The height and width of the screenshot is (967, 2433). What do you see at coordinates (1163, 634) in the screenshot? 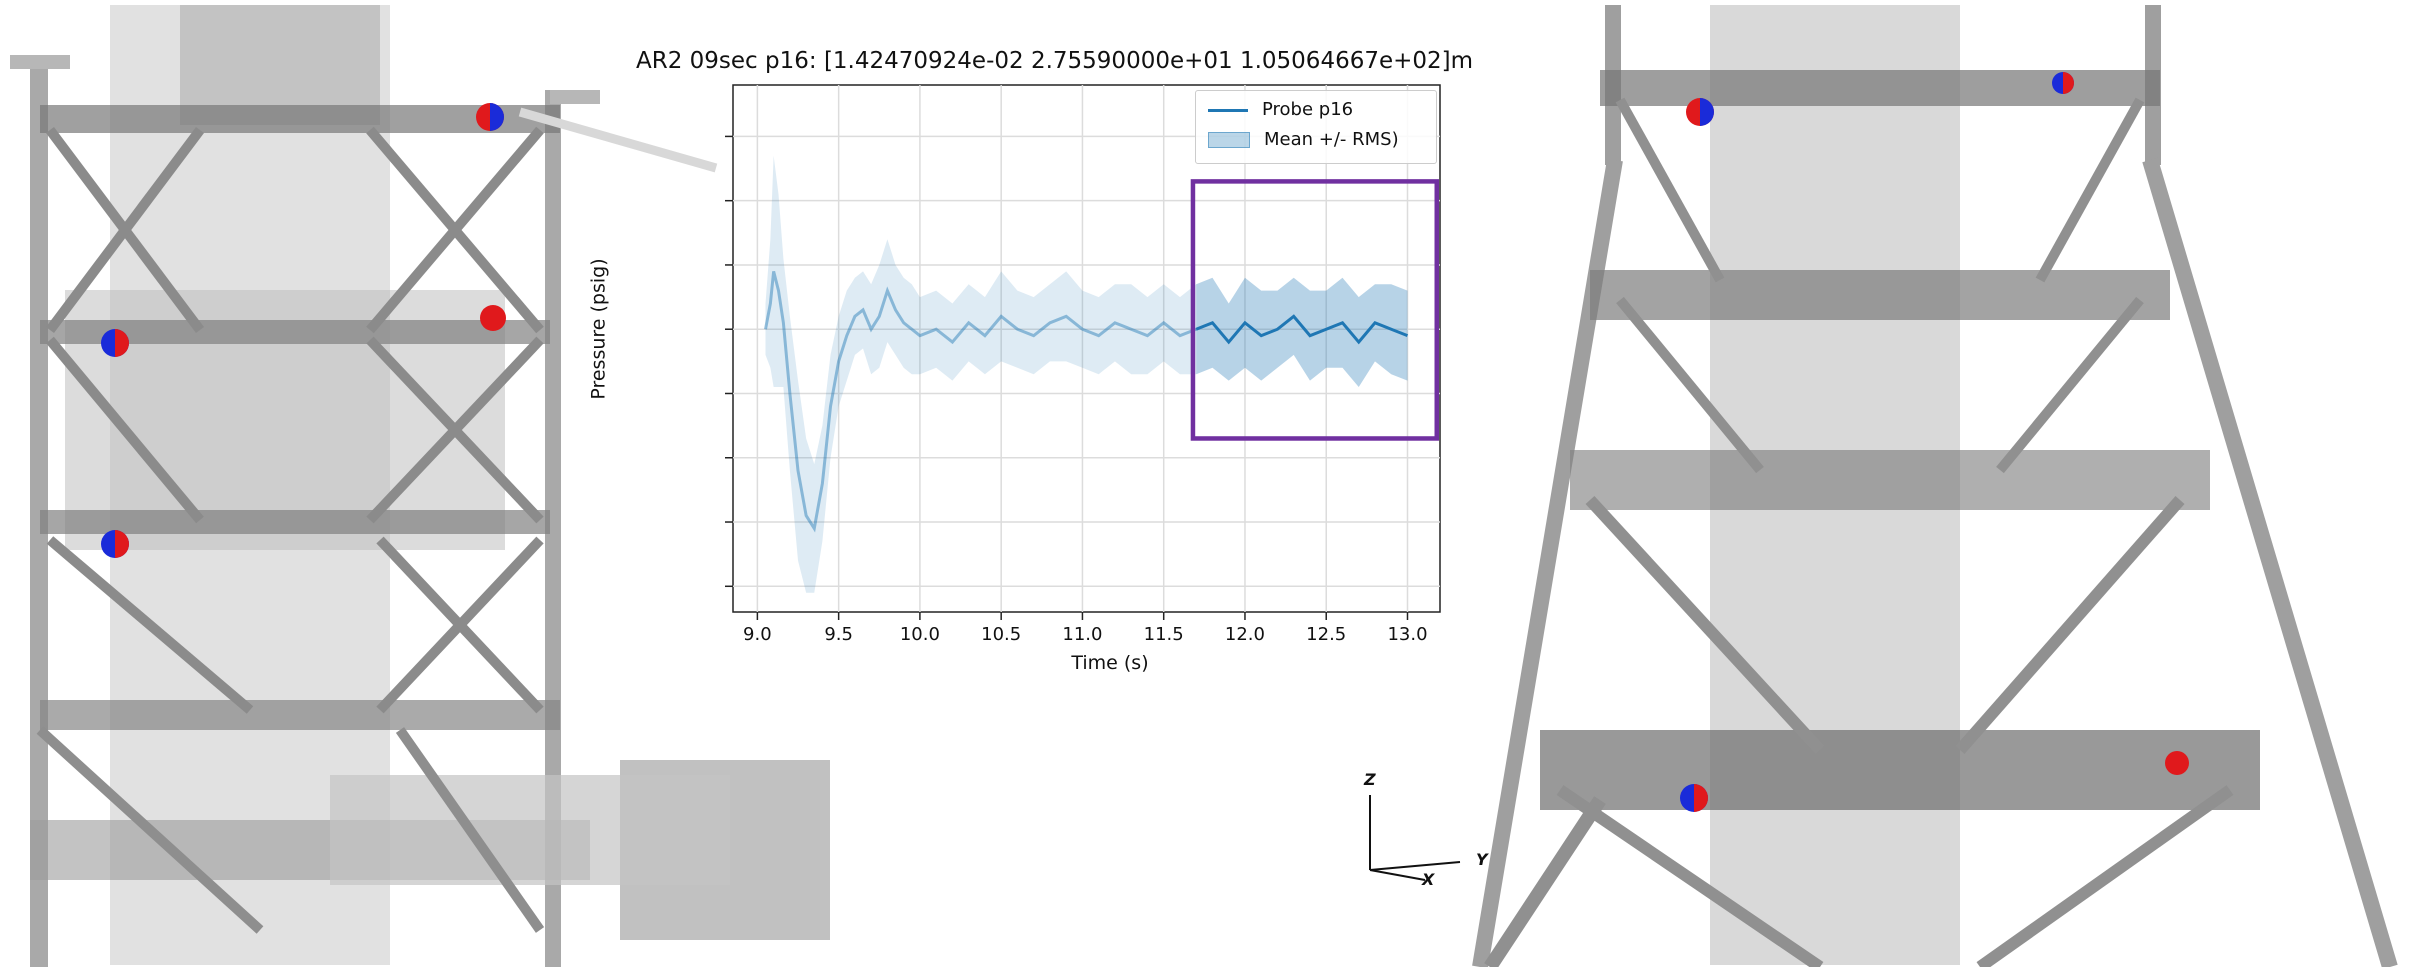
I see `x-tick-label: 11.5` at bounding box center [1163, 634].